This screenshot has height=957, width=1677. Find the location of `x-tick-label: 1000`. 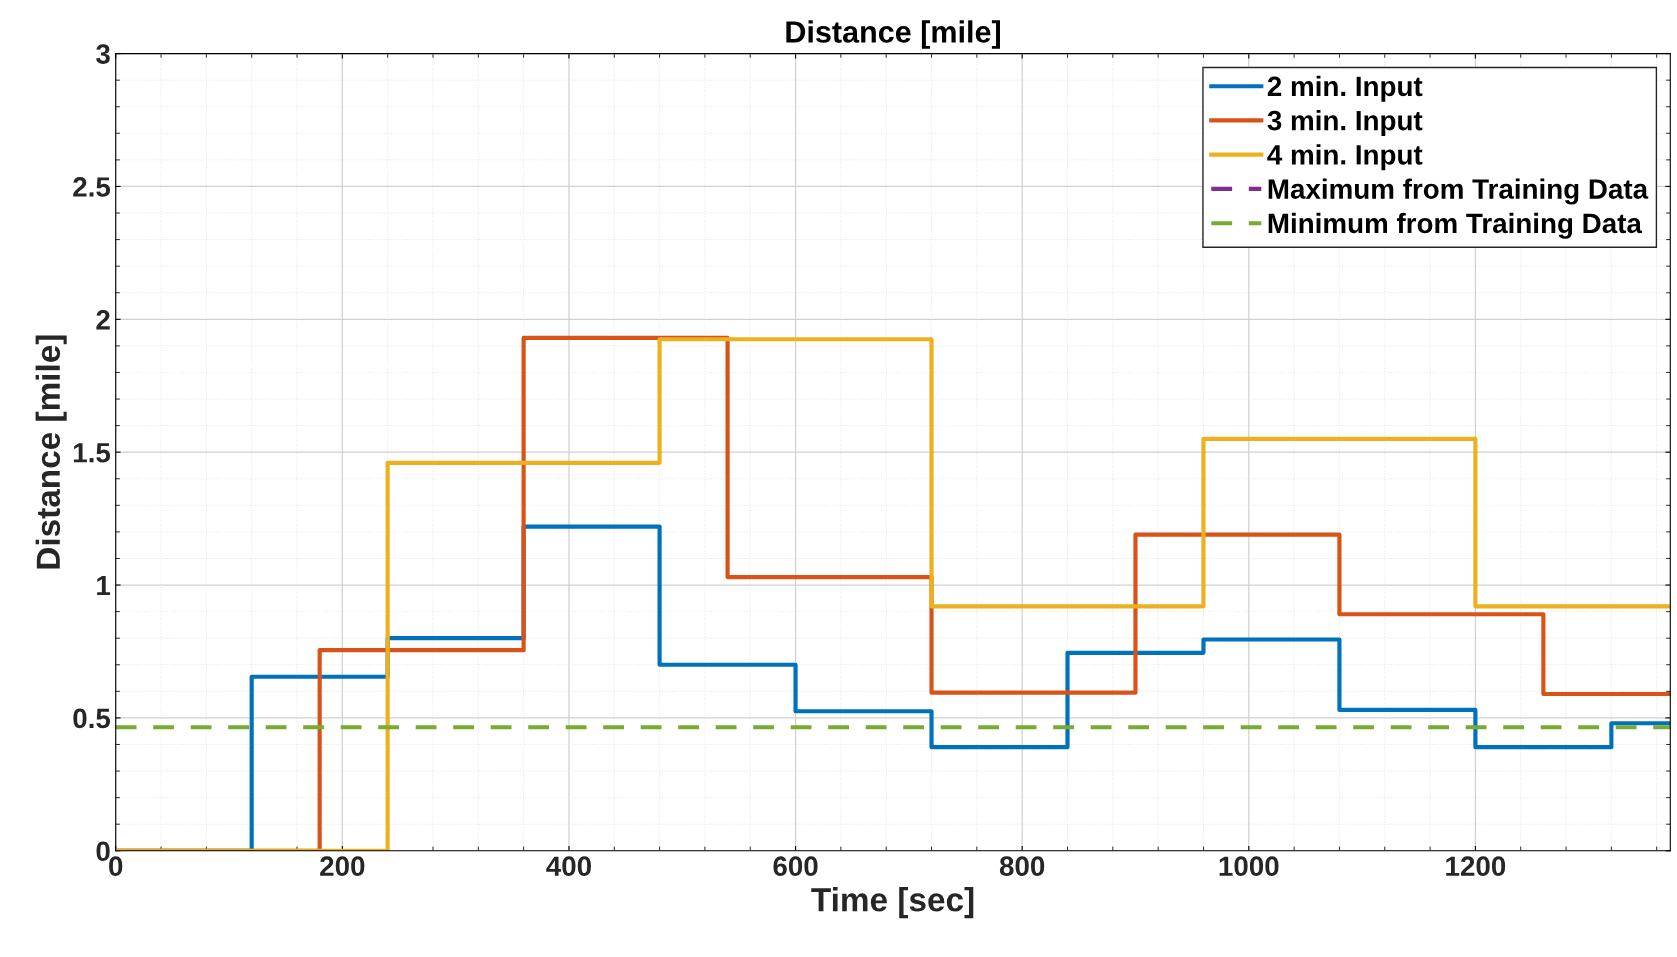

x-tick-label: 1000 is located at coordinates (1249, 866).